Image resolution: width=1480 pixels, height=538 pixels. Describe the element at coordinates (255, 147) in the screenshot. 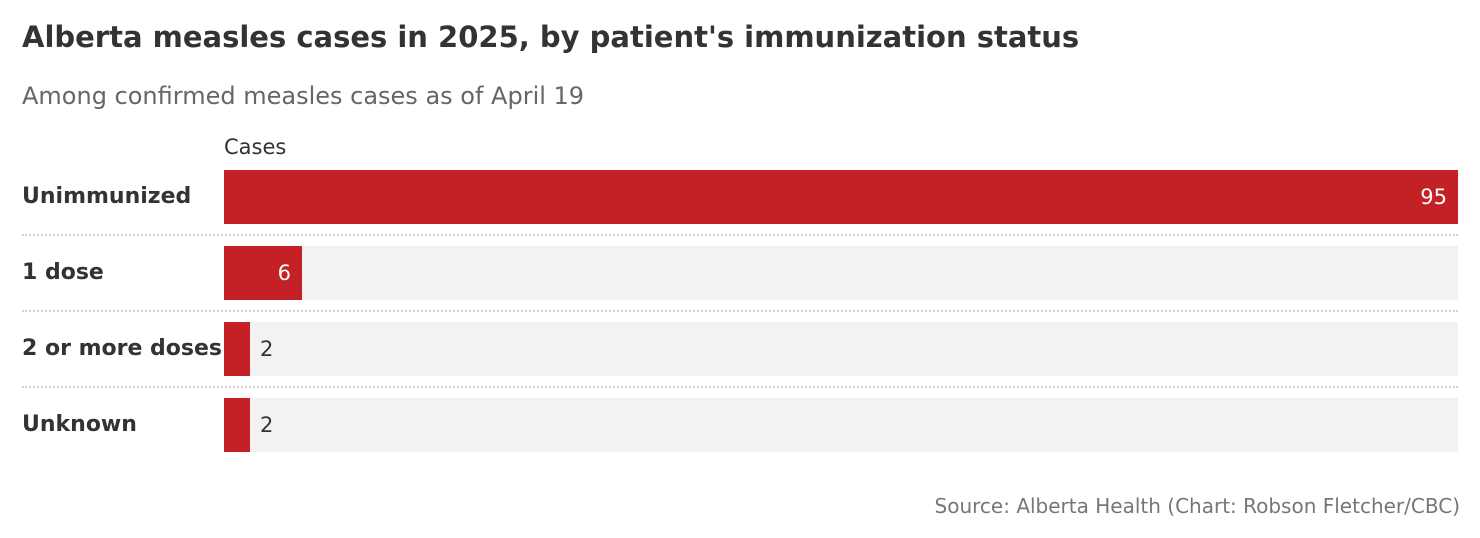

I see `column-header-cases: Cases` at that location.